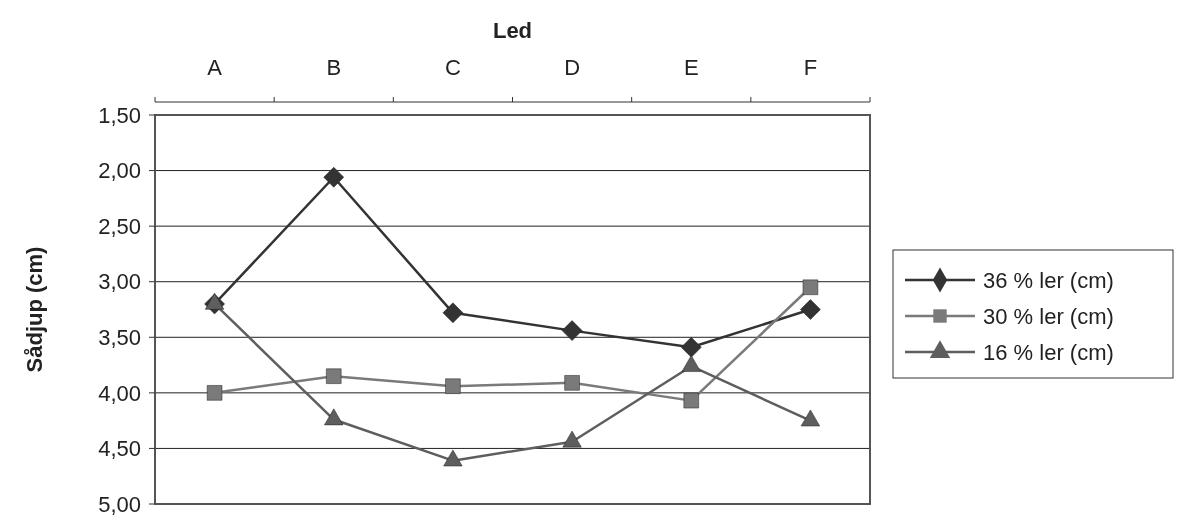 The height and width of the screenshot is (517, 1179). I want to click on x-tick-label: B, so click(334, 67).